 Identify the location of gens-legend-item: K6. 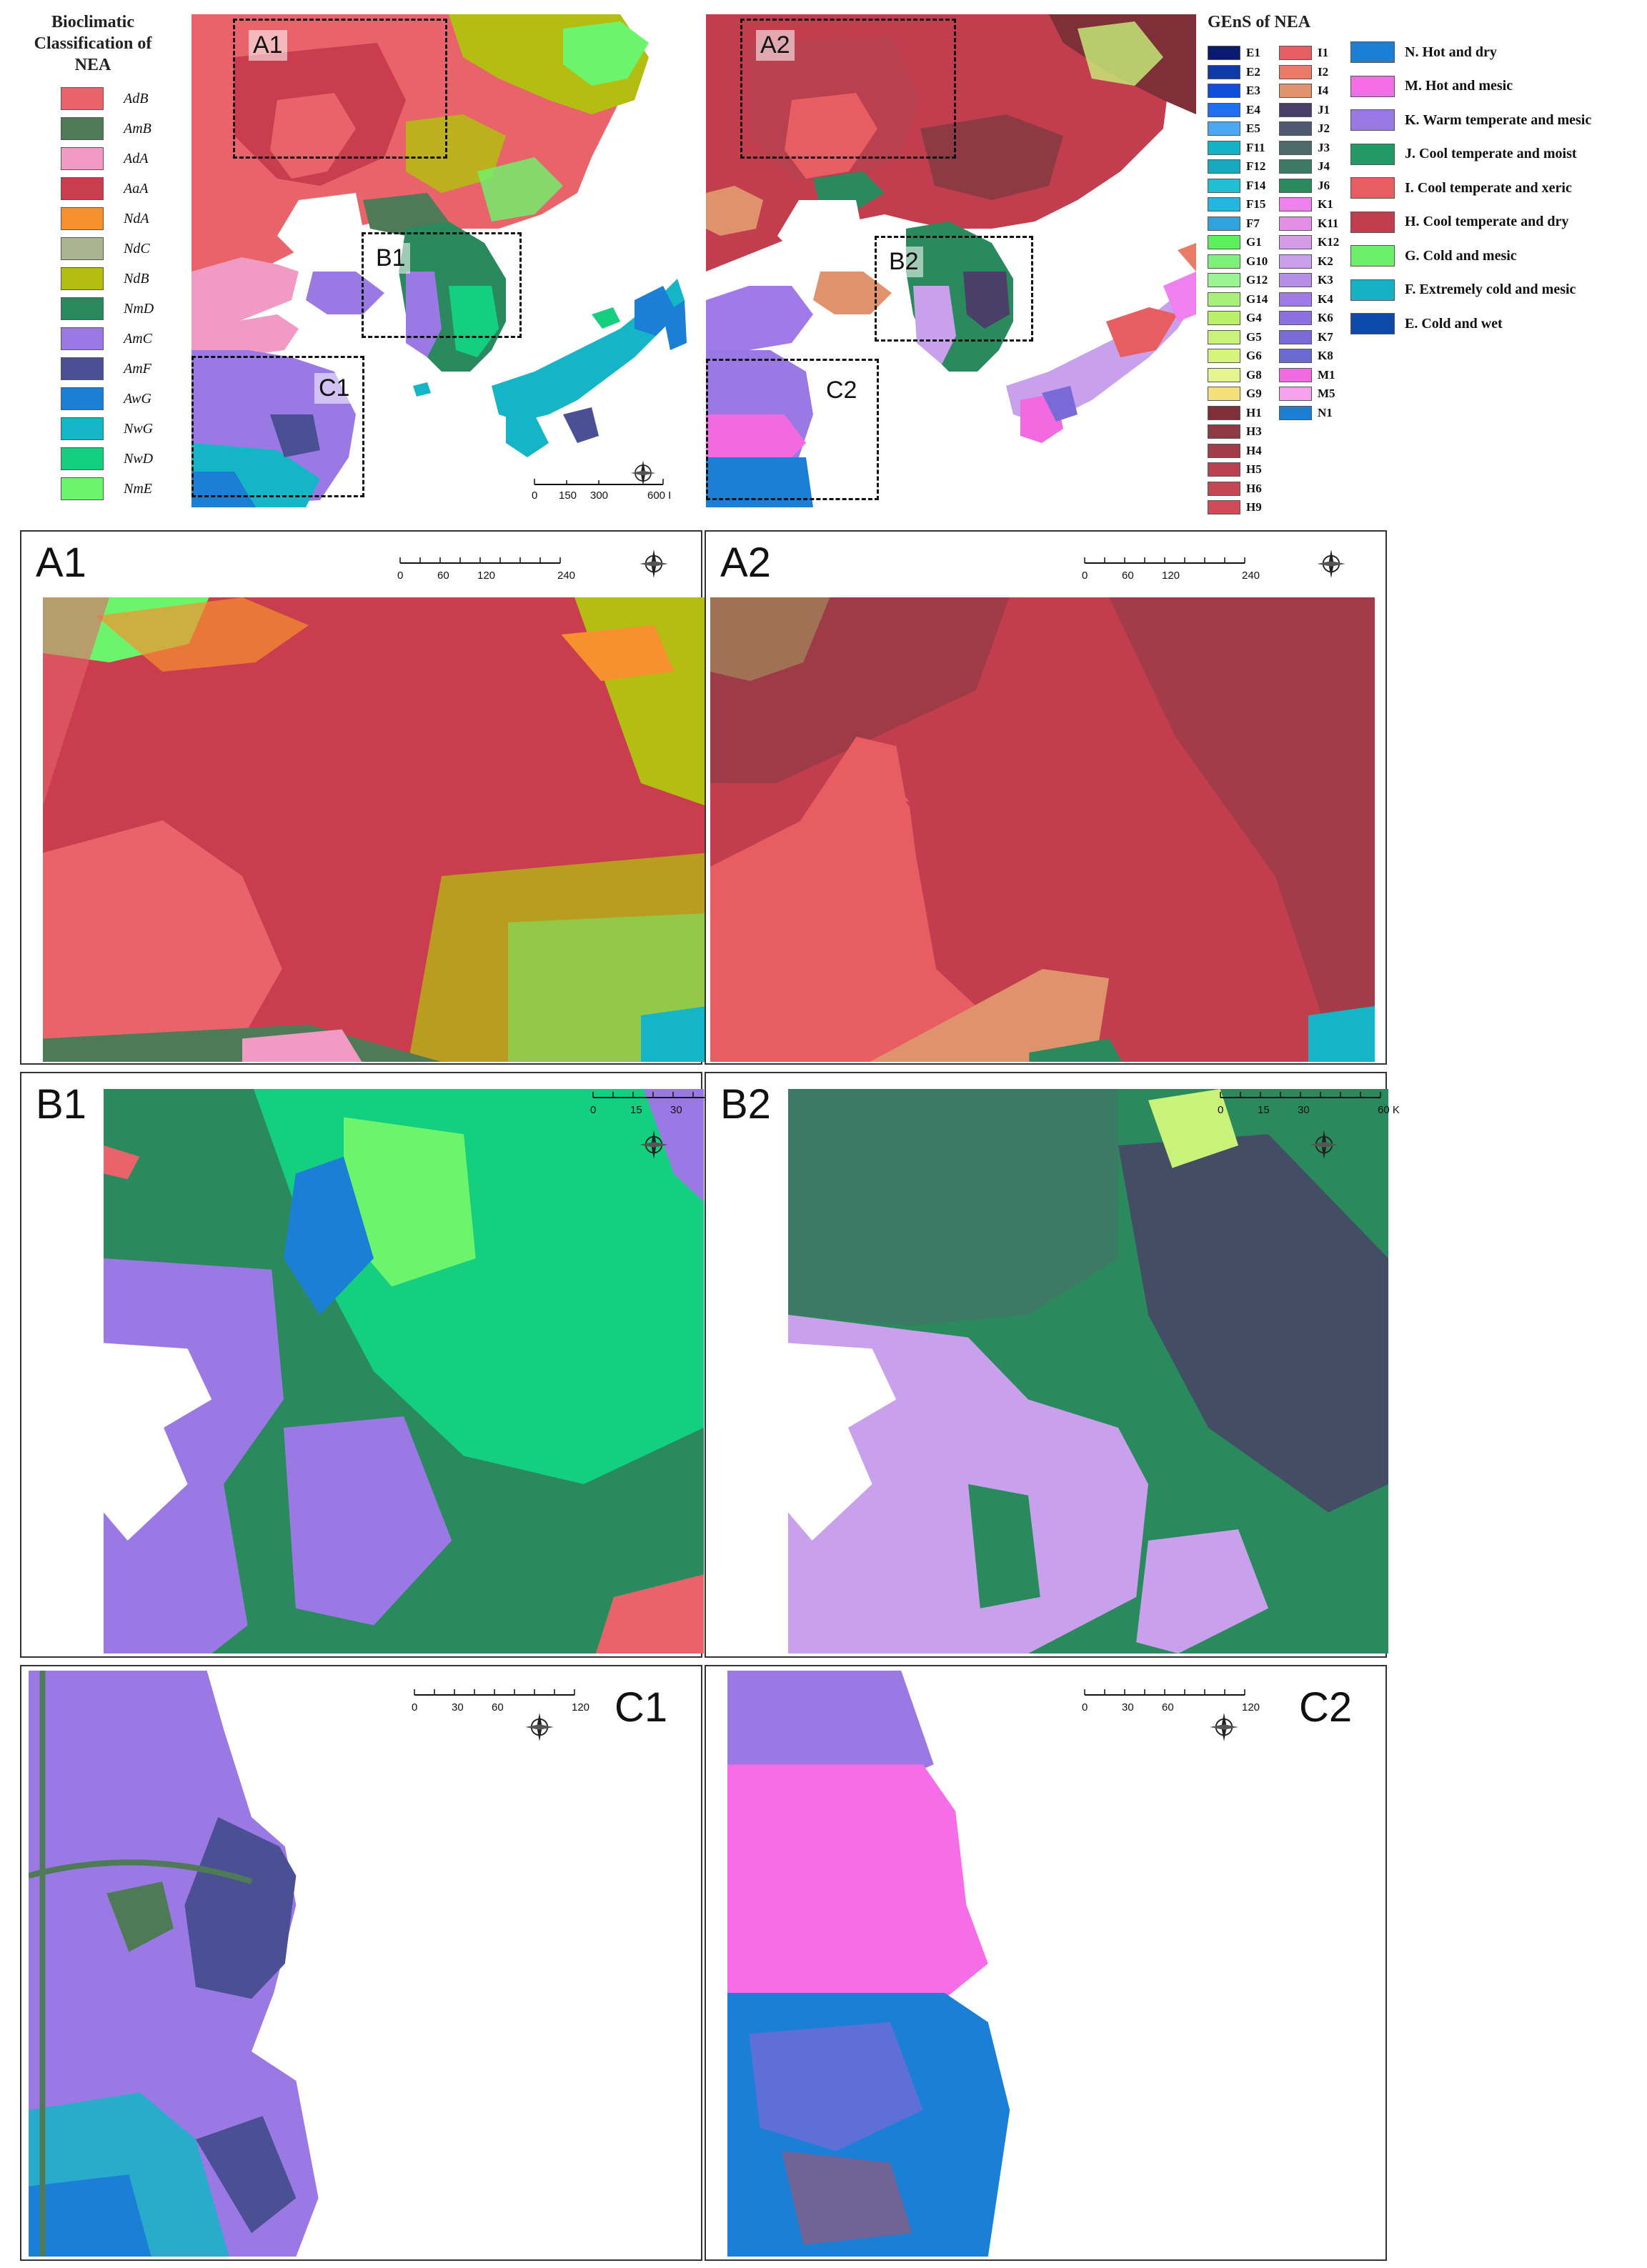
(1306, 318).